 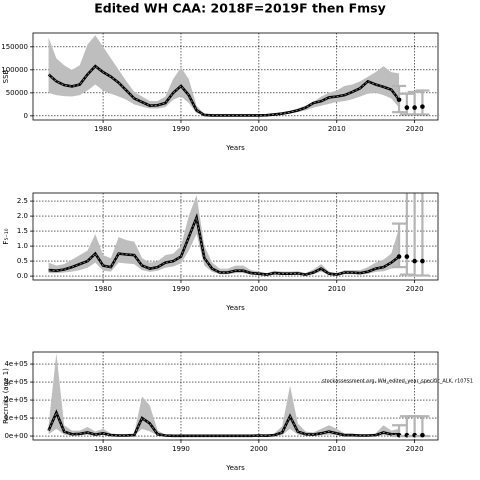 What do you see at coordinates (14, 70) in the screenshot?
I see `y-tick-label: 100000` at bounding box center [14, 70].